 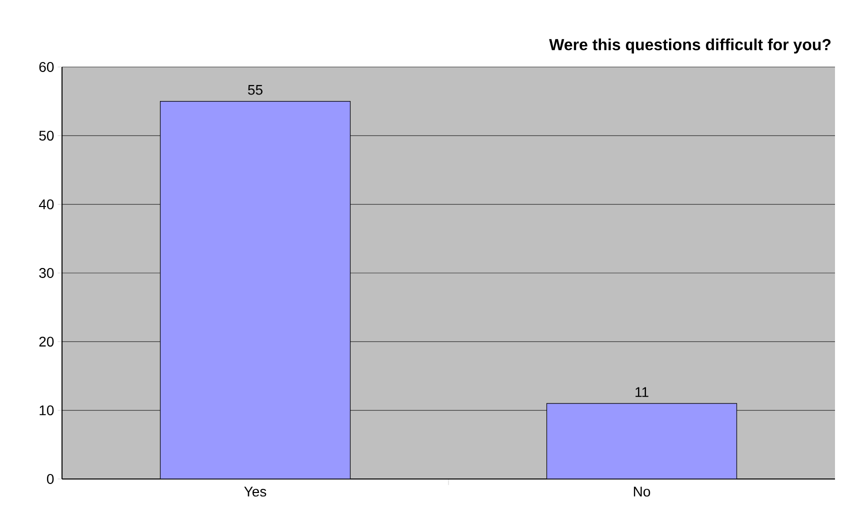 I want to click on y-tick-label: 0, so click(x=50, y=479).